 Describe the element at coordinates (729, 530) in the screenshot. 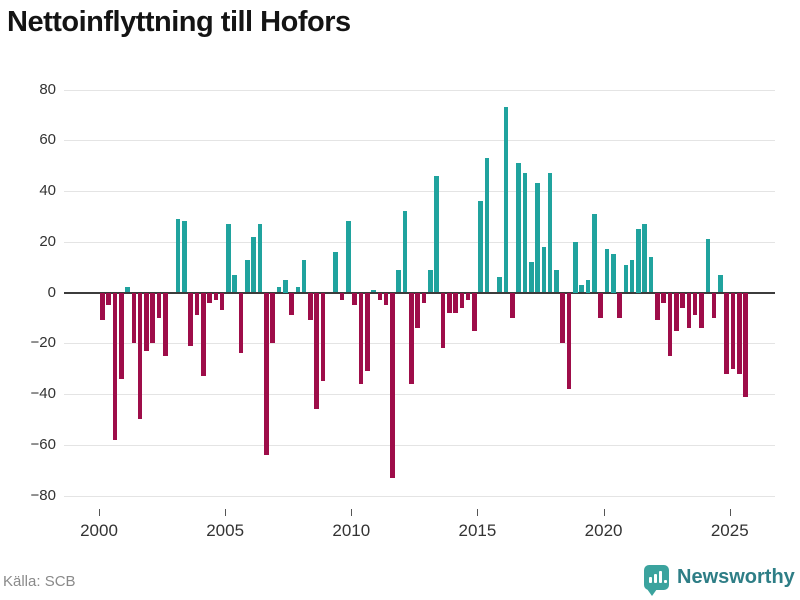

I see `x-tick-label: 2025` at that location.